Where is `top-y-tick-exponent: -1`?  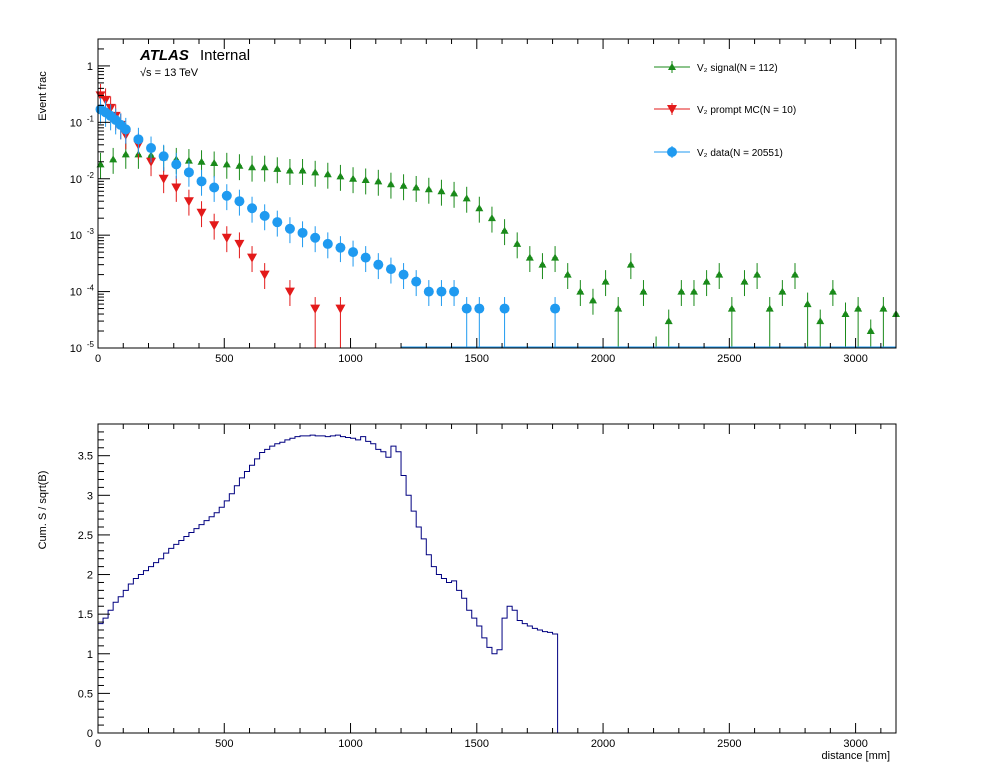 top-y-tick-exponent: -1 is located at coordinates (91, 118).